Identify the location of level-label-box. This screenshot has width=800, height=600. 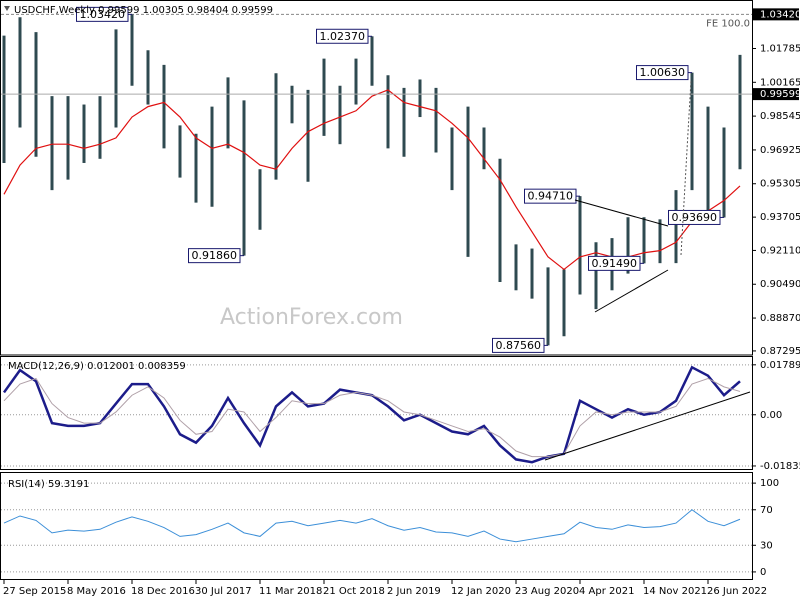
(776, 14).